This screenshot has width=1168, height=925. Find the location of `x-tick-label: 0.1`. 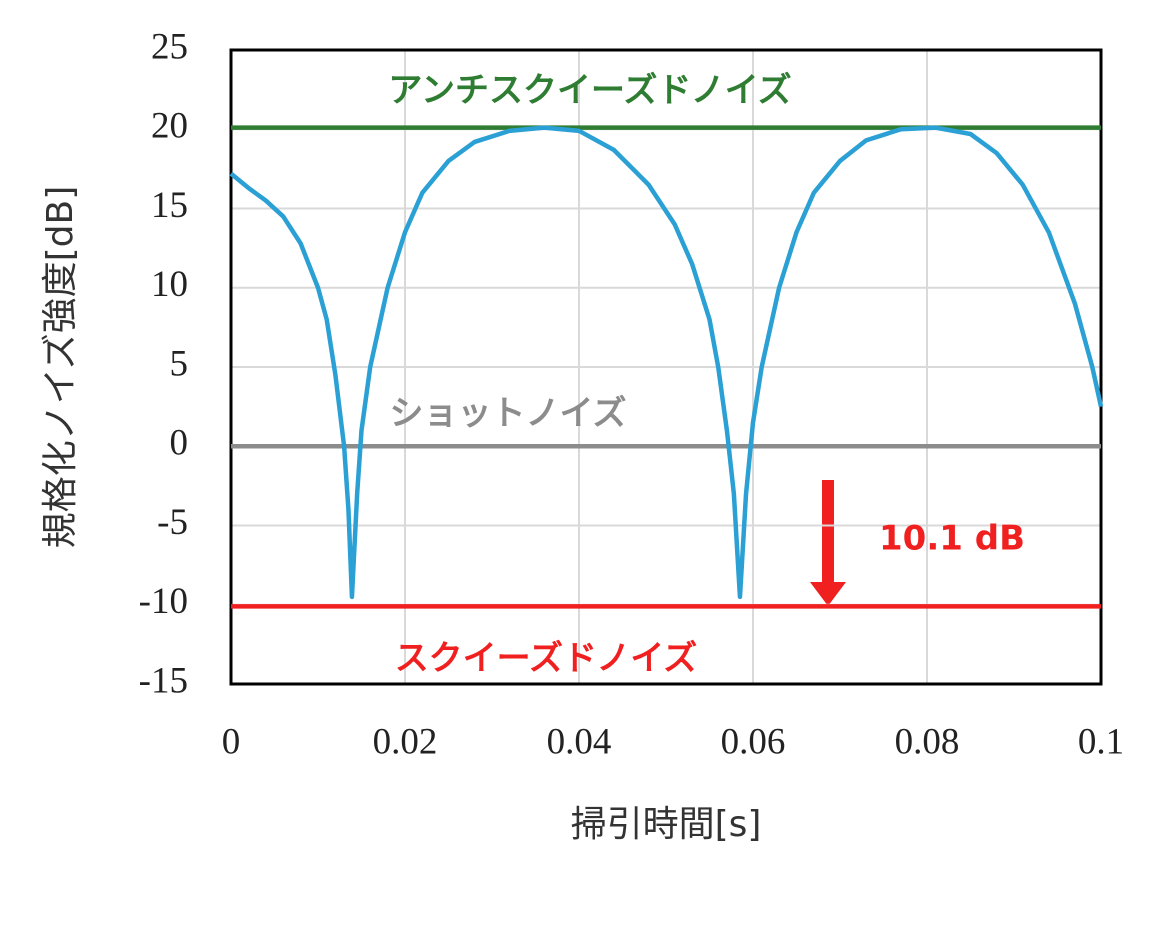

x-tick-label: 0.1 is located at coordinates (1101, 741).